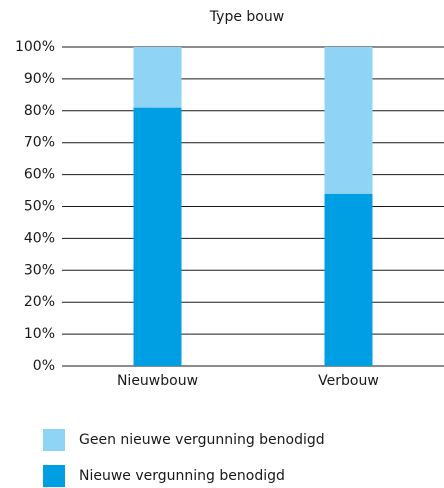  I want to click on y-tick-label: 100%, so click(35, 47).